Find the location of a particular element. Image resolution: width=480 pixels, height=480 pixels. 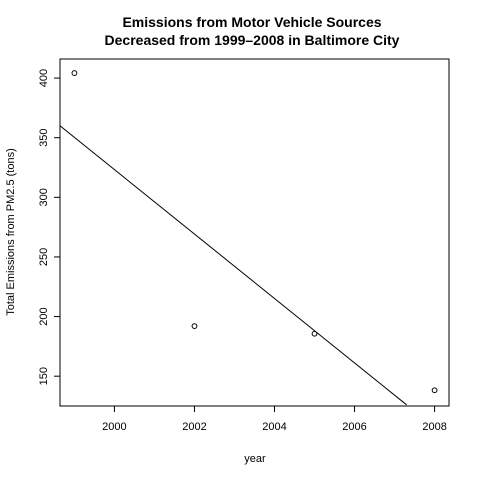

y-tick-label-5: 400 is located at coordinates (44, 78).